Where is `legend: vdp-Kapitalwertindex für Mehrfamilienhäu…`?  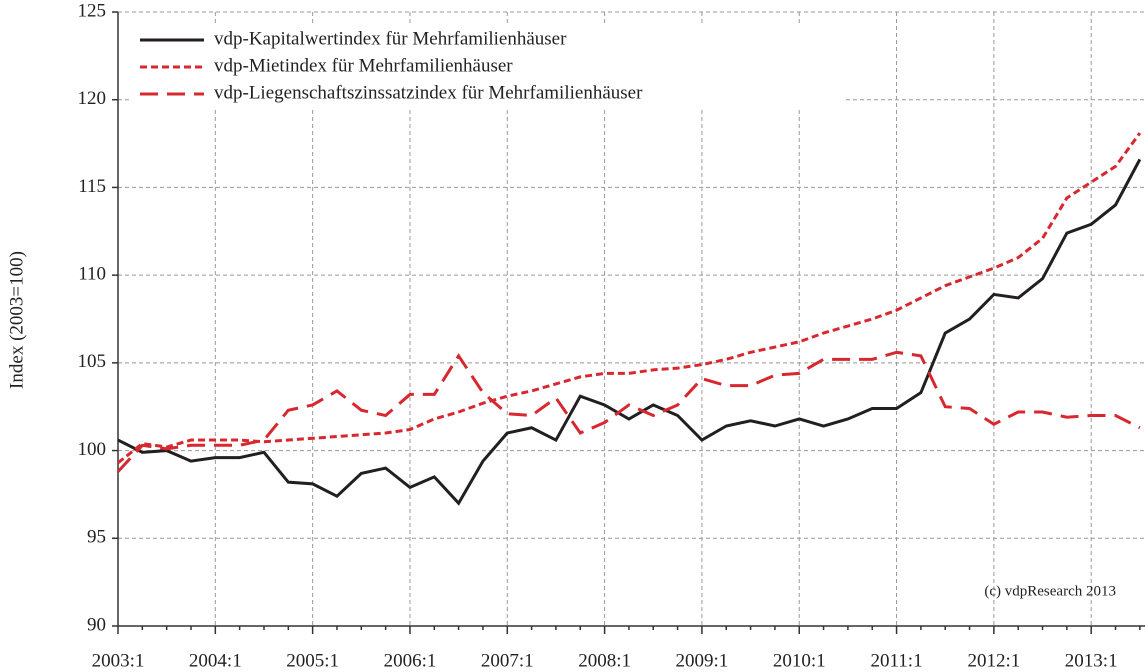
legend: vdp-Kapitalwertindex für Mehrfamilienhäu… is located at coordinates (488, 67).